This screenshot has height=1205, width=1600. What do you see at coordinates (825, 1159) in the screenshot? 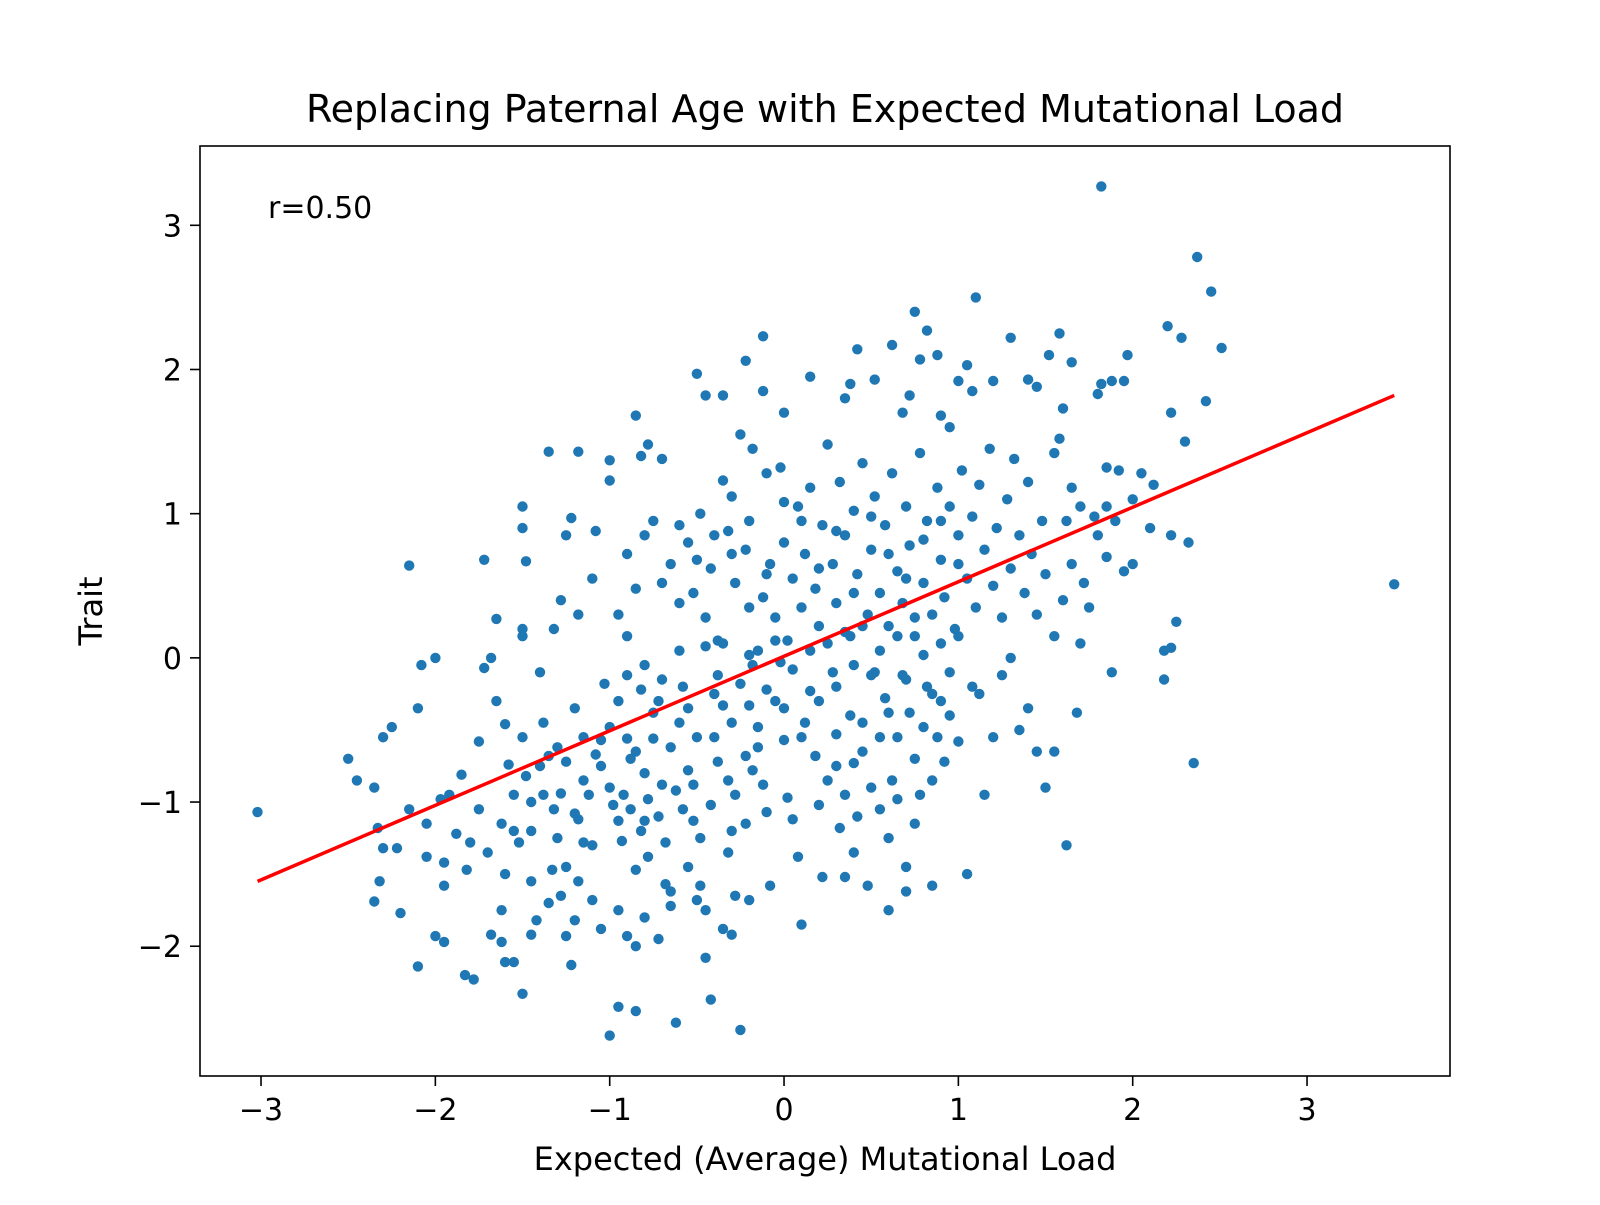
I see `x-axis-label: Expected (Average) Mutational Load` at bounding box center [825, 1159].